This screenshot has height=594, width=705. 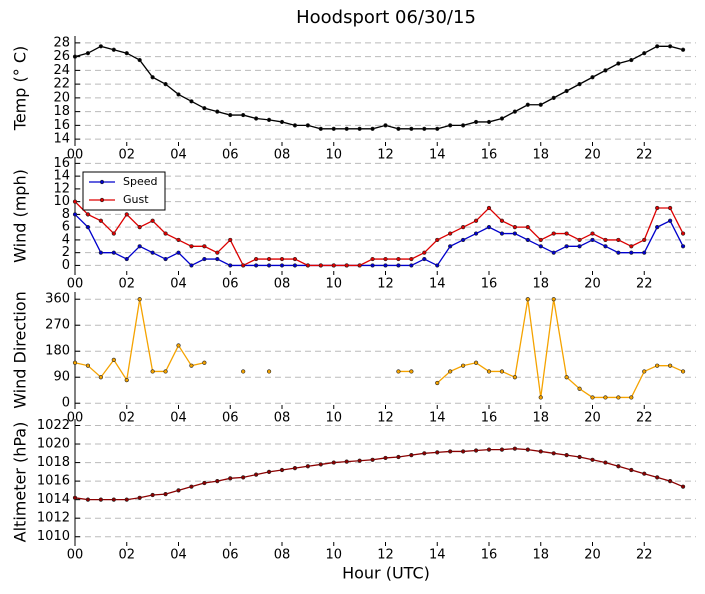 I want to click on y-tick-label: 6, so click(x=66, y=227).